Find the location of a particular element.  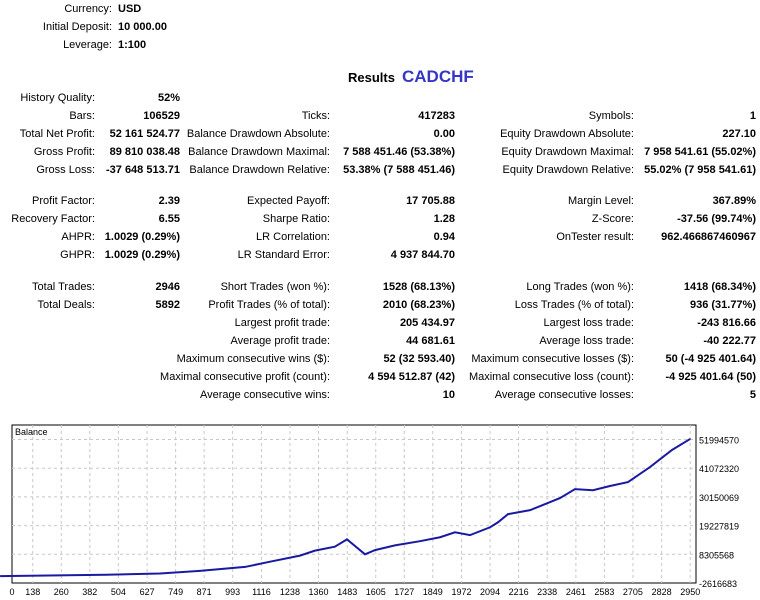

stat-label: Average consecutive wins: is located at coordinates (264, 395).